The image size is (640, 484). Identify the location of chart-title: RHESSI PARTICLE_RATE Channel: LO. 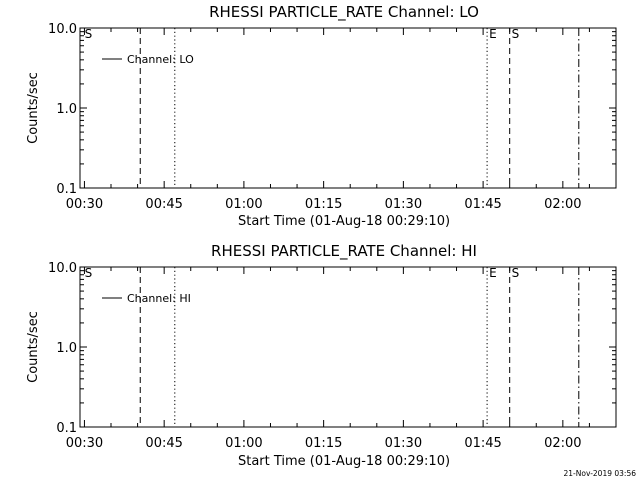
(344, 12).